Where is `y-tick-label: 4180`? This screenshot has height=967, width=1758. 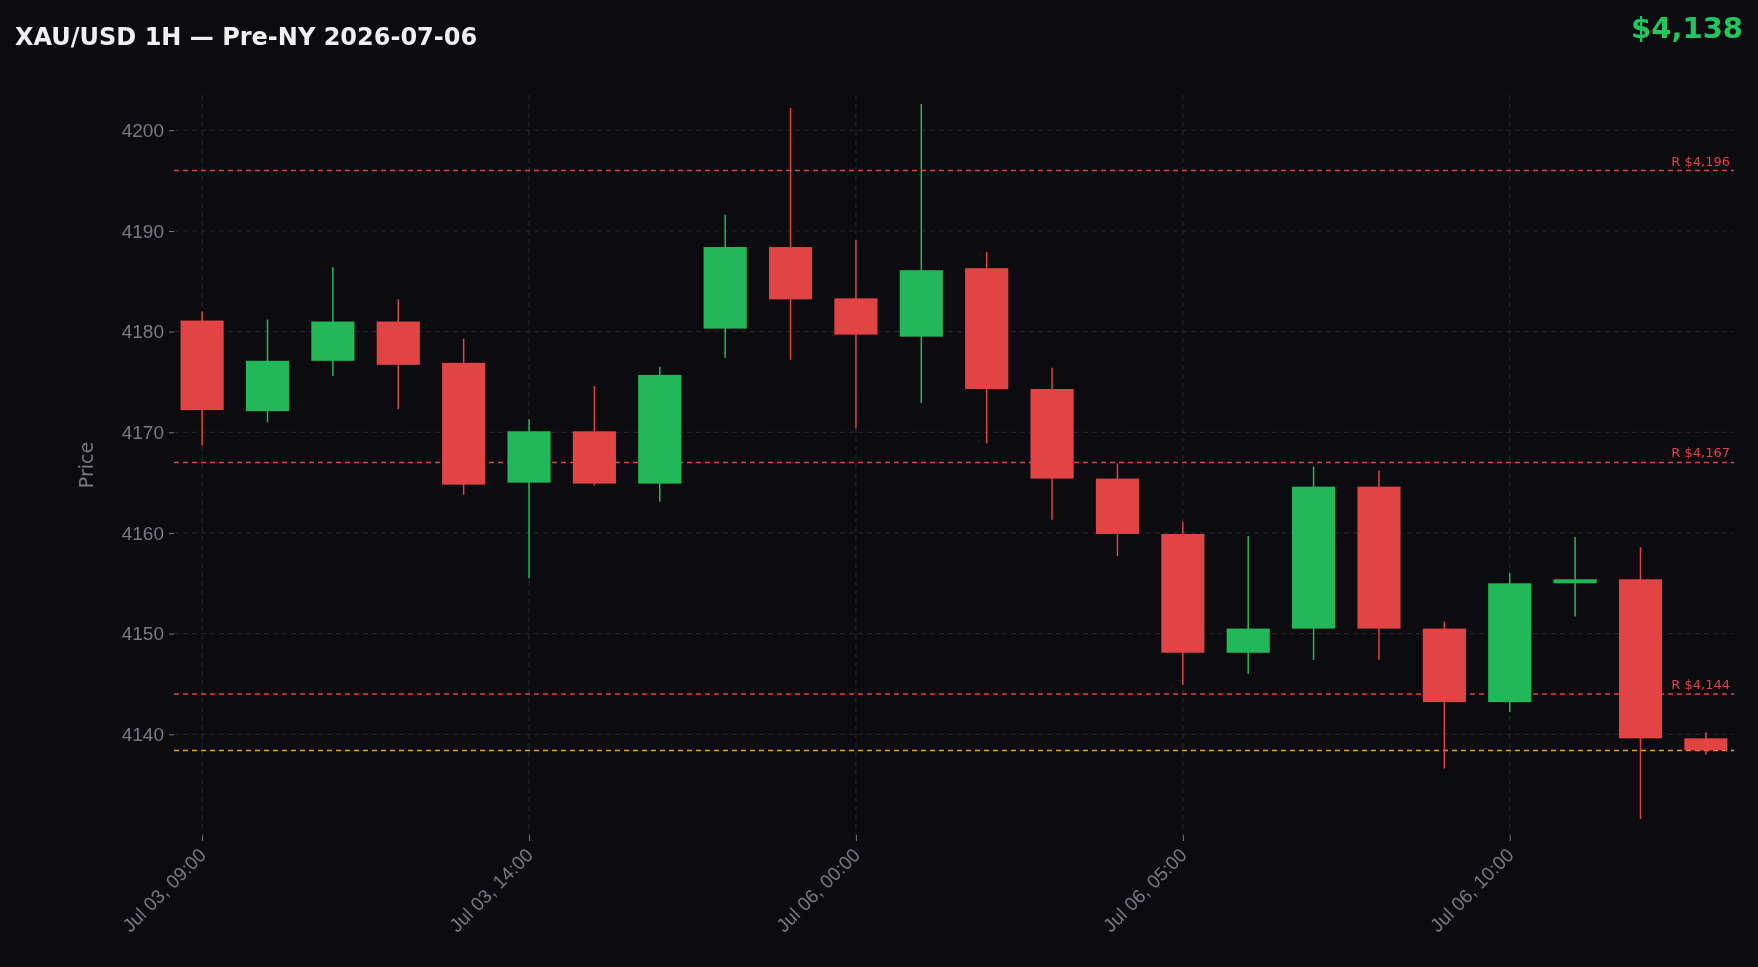
y-tick-label: 4180 is located at coordinates (142, 332).